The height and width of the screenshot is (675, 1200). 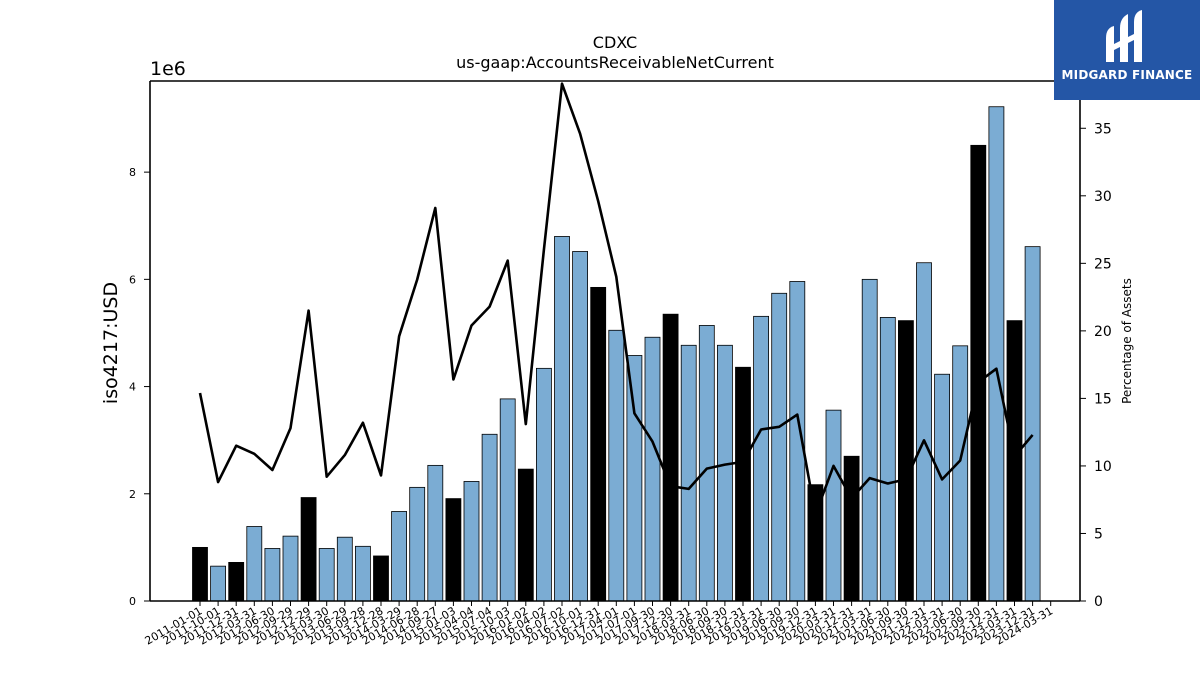 What do you see at coordinates (168, 69) in the screenshot?
I see `y-scale-label: 1e6` at bounding box center [168, 69].